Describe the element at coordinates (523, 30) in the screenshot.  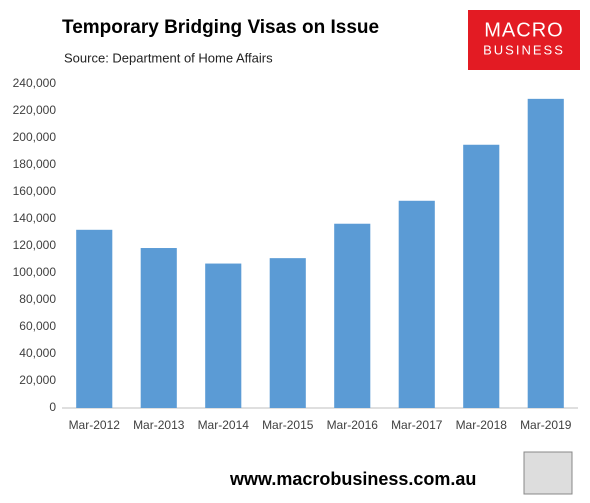
I see `logo-text: MACRO` at that location.